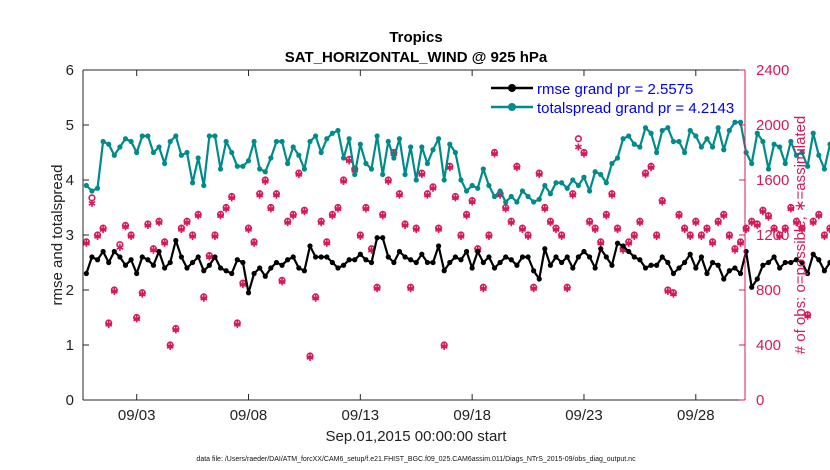 Image resolution: width=830 pixels, height=470 pixels. Describe the element at coordinates (578, 139) in the screenshot. I see `possible-obs-point` at that location.